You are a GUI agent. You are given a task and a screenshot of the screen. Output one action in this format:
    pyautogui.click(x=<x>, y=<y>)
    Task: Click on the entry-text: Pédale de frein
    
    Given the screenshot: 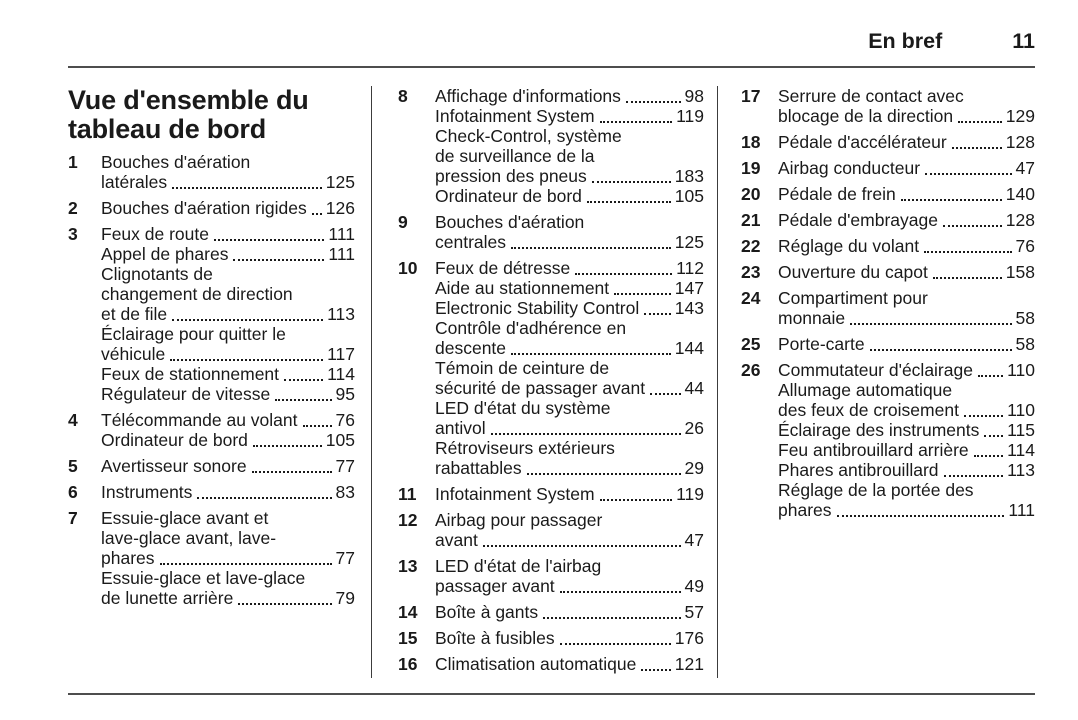 What is the action you would take?
    pyautogui.click(x=837, y=194)
    